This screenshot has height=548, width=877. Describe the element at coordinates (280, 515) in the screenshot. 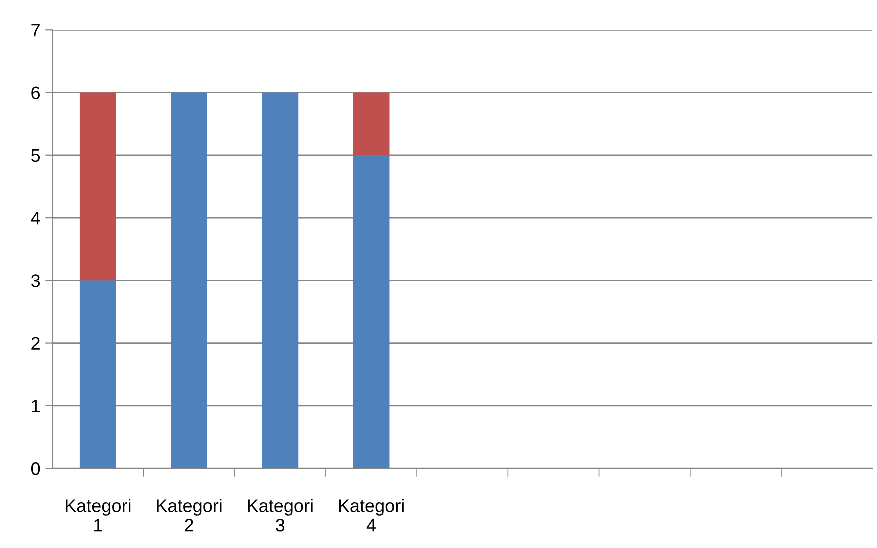

I see `x-tick-label: Kategori 3` at that location.